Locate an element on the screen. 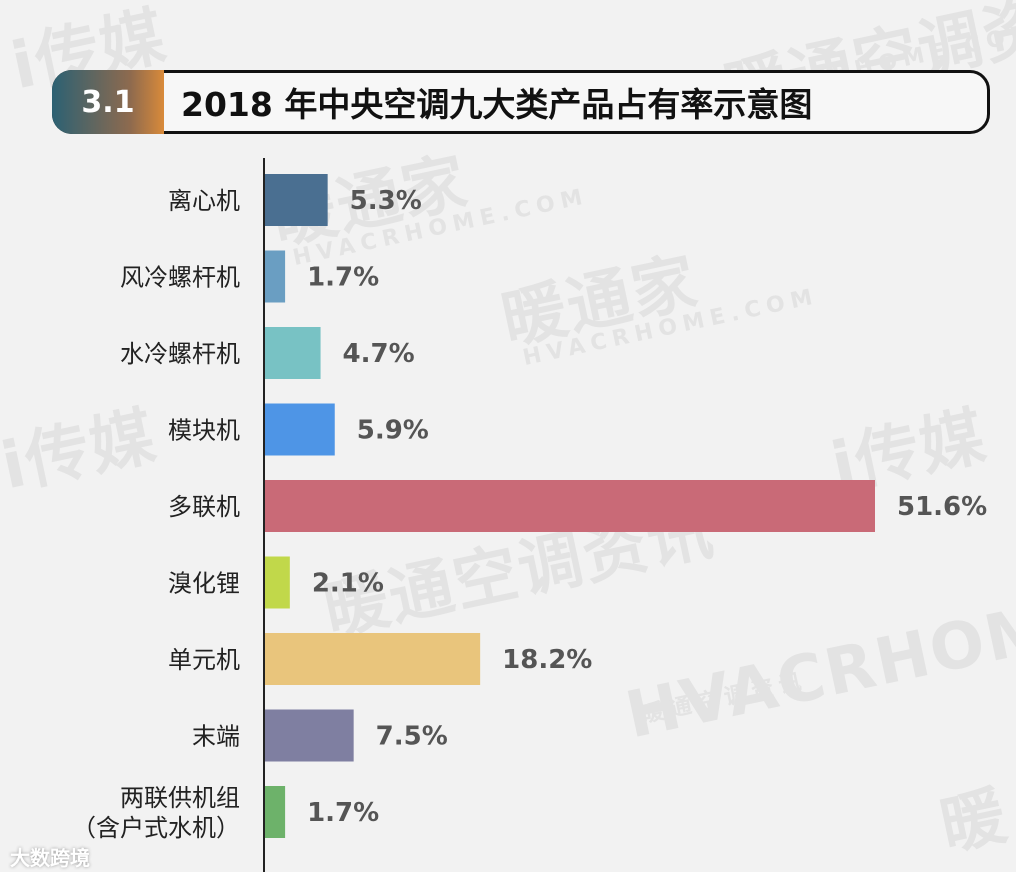  category-label-0: 离心机 is located at coordinates (204, 201).